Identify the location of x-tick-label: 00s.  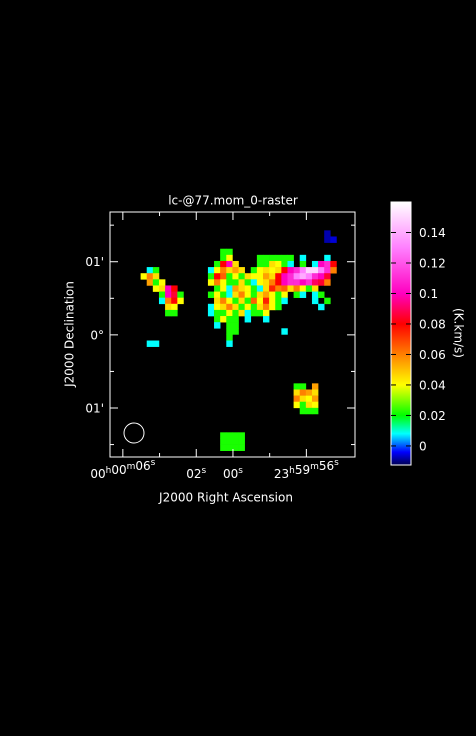
(233, 473).